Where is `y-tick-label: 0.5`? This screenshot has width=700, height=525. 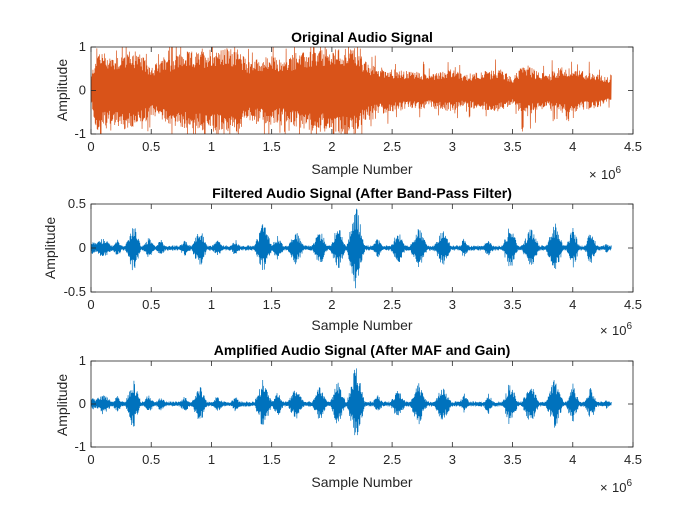
y-tick-label: 0.5 is located at coordinates (77, 203).